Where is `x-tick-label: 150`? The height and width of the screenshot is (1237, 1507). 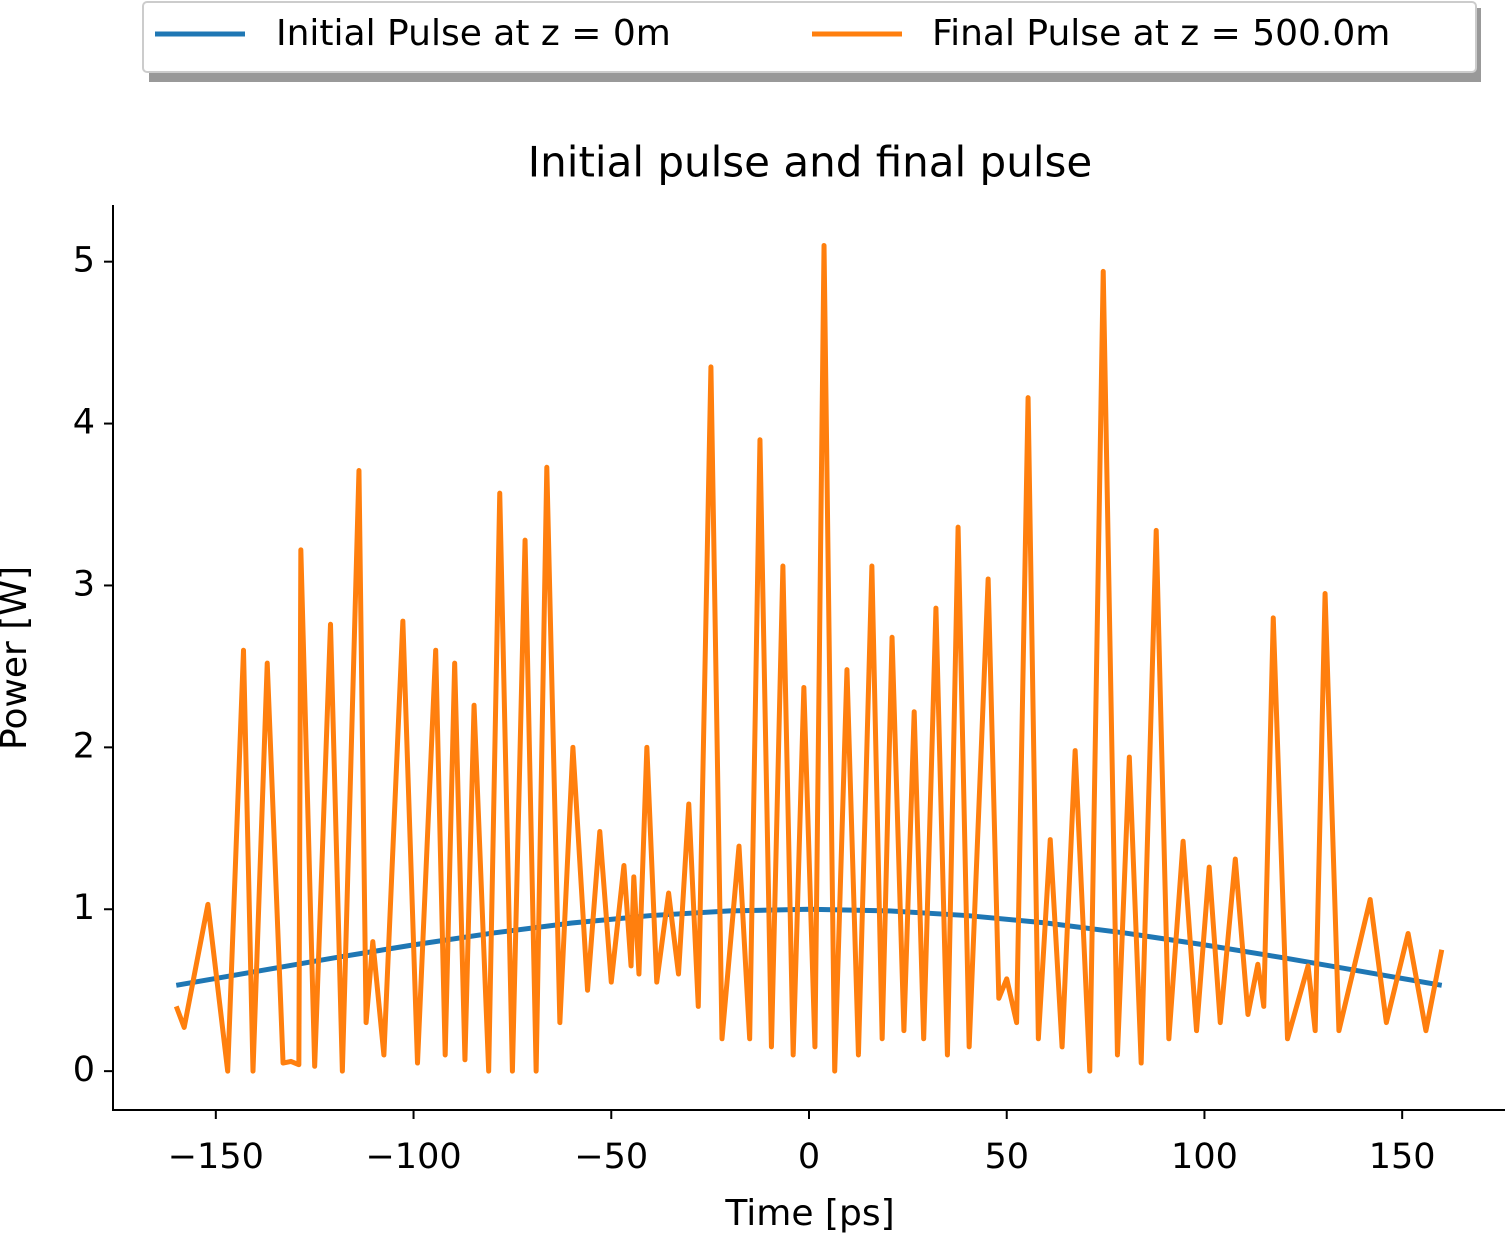 x-tick-label: 150 is located at coordinates (1402, 1157).